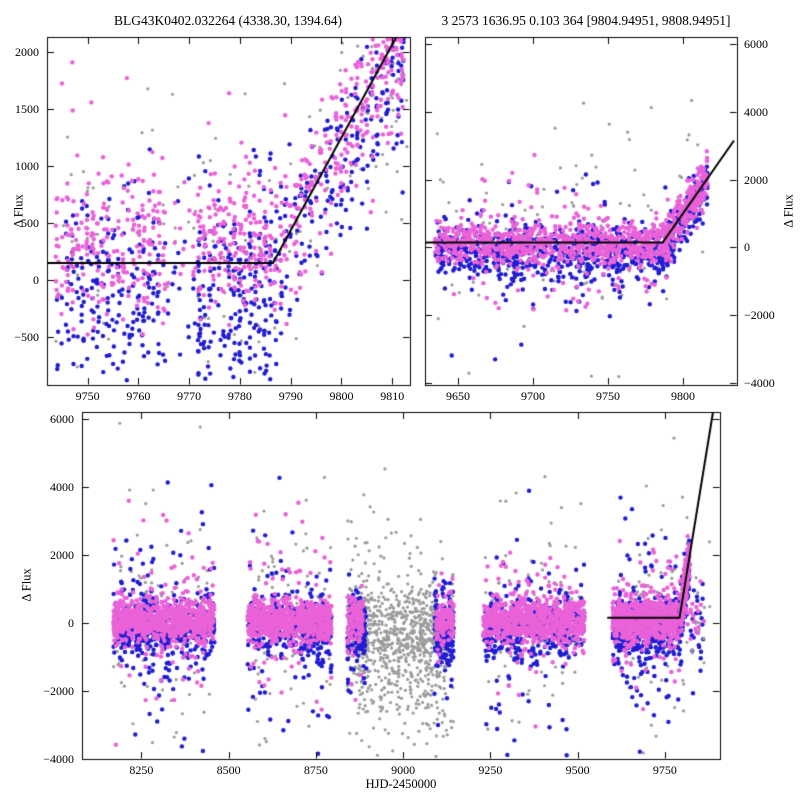 The width and height of the screenshot is (800, 800). Describe the element at coordinates (239, 396) in the screenshot. I see `x-tick-label: 9780` at that location.